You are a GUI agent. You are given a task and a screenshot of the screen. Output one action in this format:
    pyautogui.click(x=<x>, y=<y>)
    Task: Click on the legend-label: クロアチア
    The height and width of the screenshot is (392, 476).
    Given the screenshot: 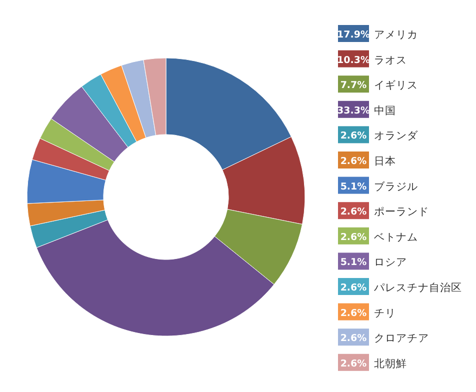 What is the action you would take?
    pyautogui.click(x=401, y=338)
    